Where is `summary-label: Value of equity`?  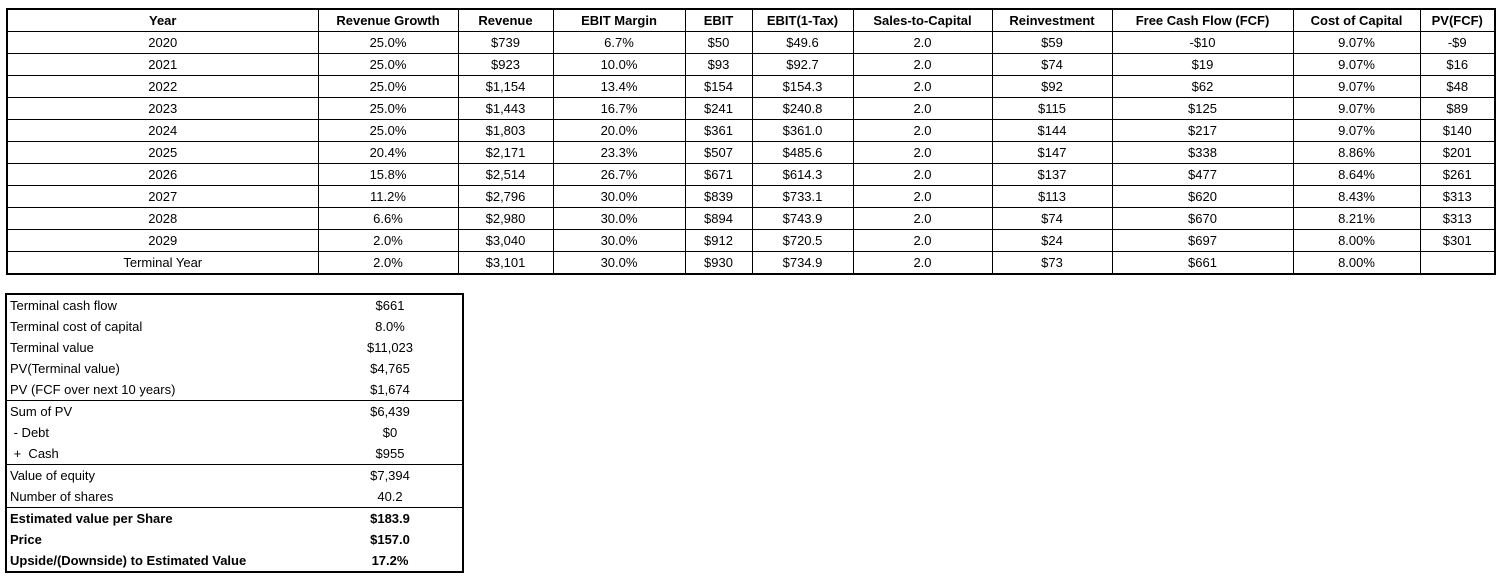
summary-label: Value of equity is located at coordinates (162, 475).